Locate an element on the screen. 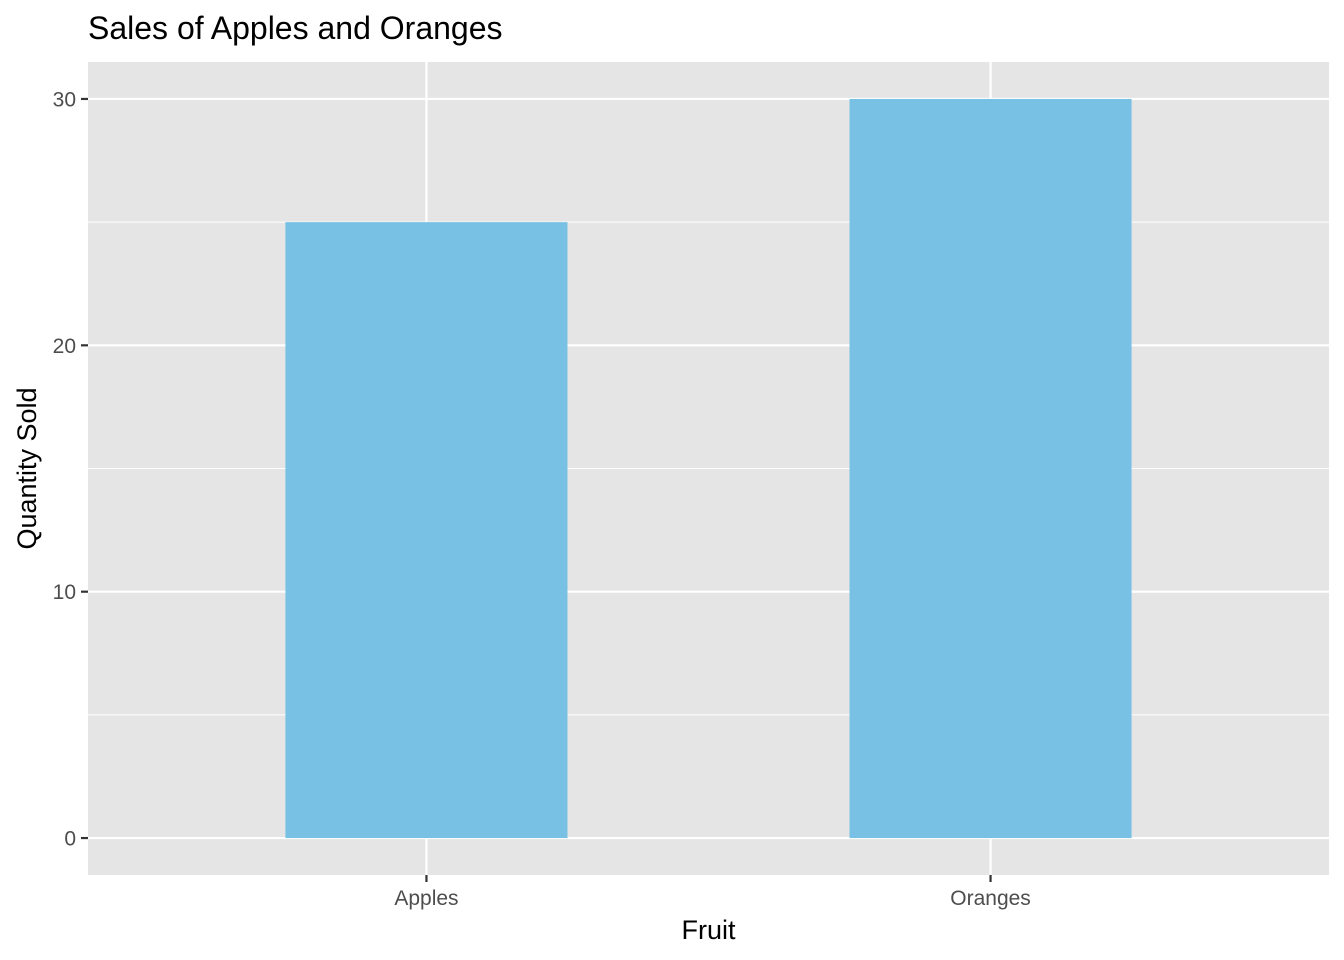 The height and width of the screenshot is (960, 1344). y-tick-label: 30 is located at coordinates (64, 99).